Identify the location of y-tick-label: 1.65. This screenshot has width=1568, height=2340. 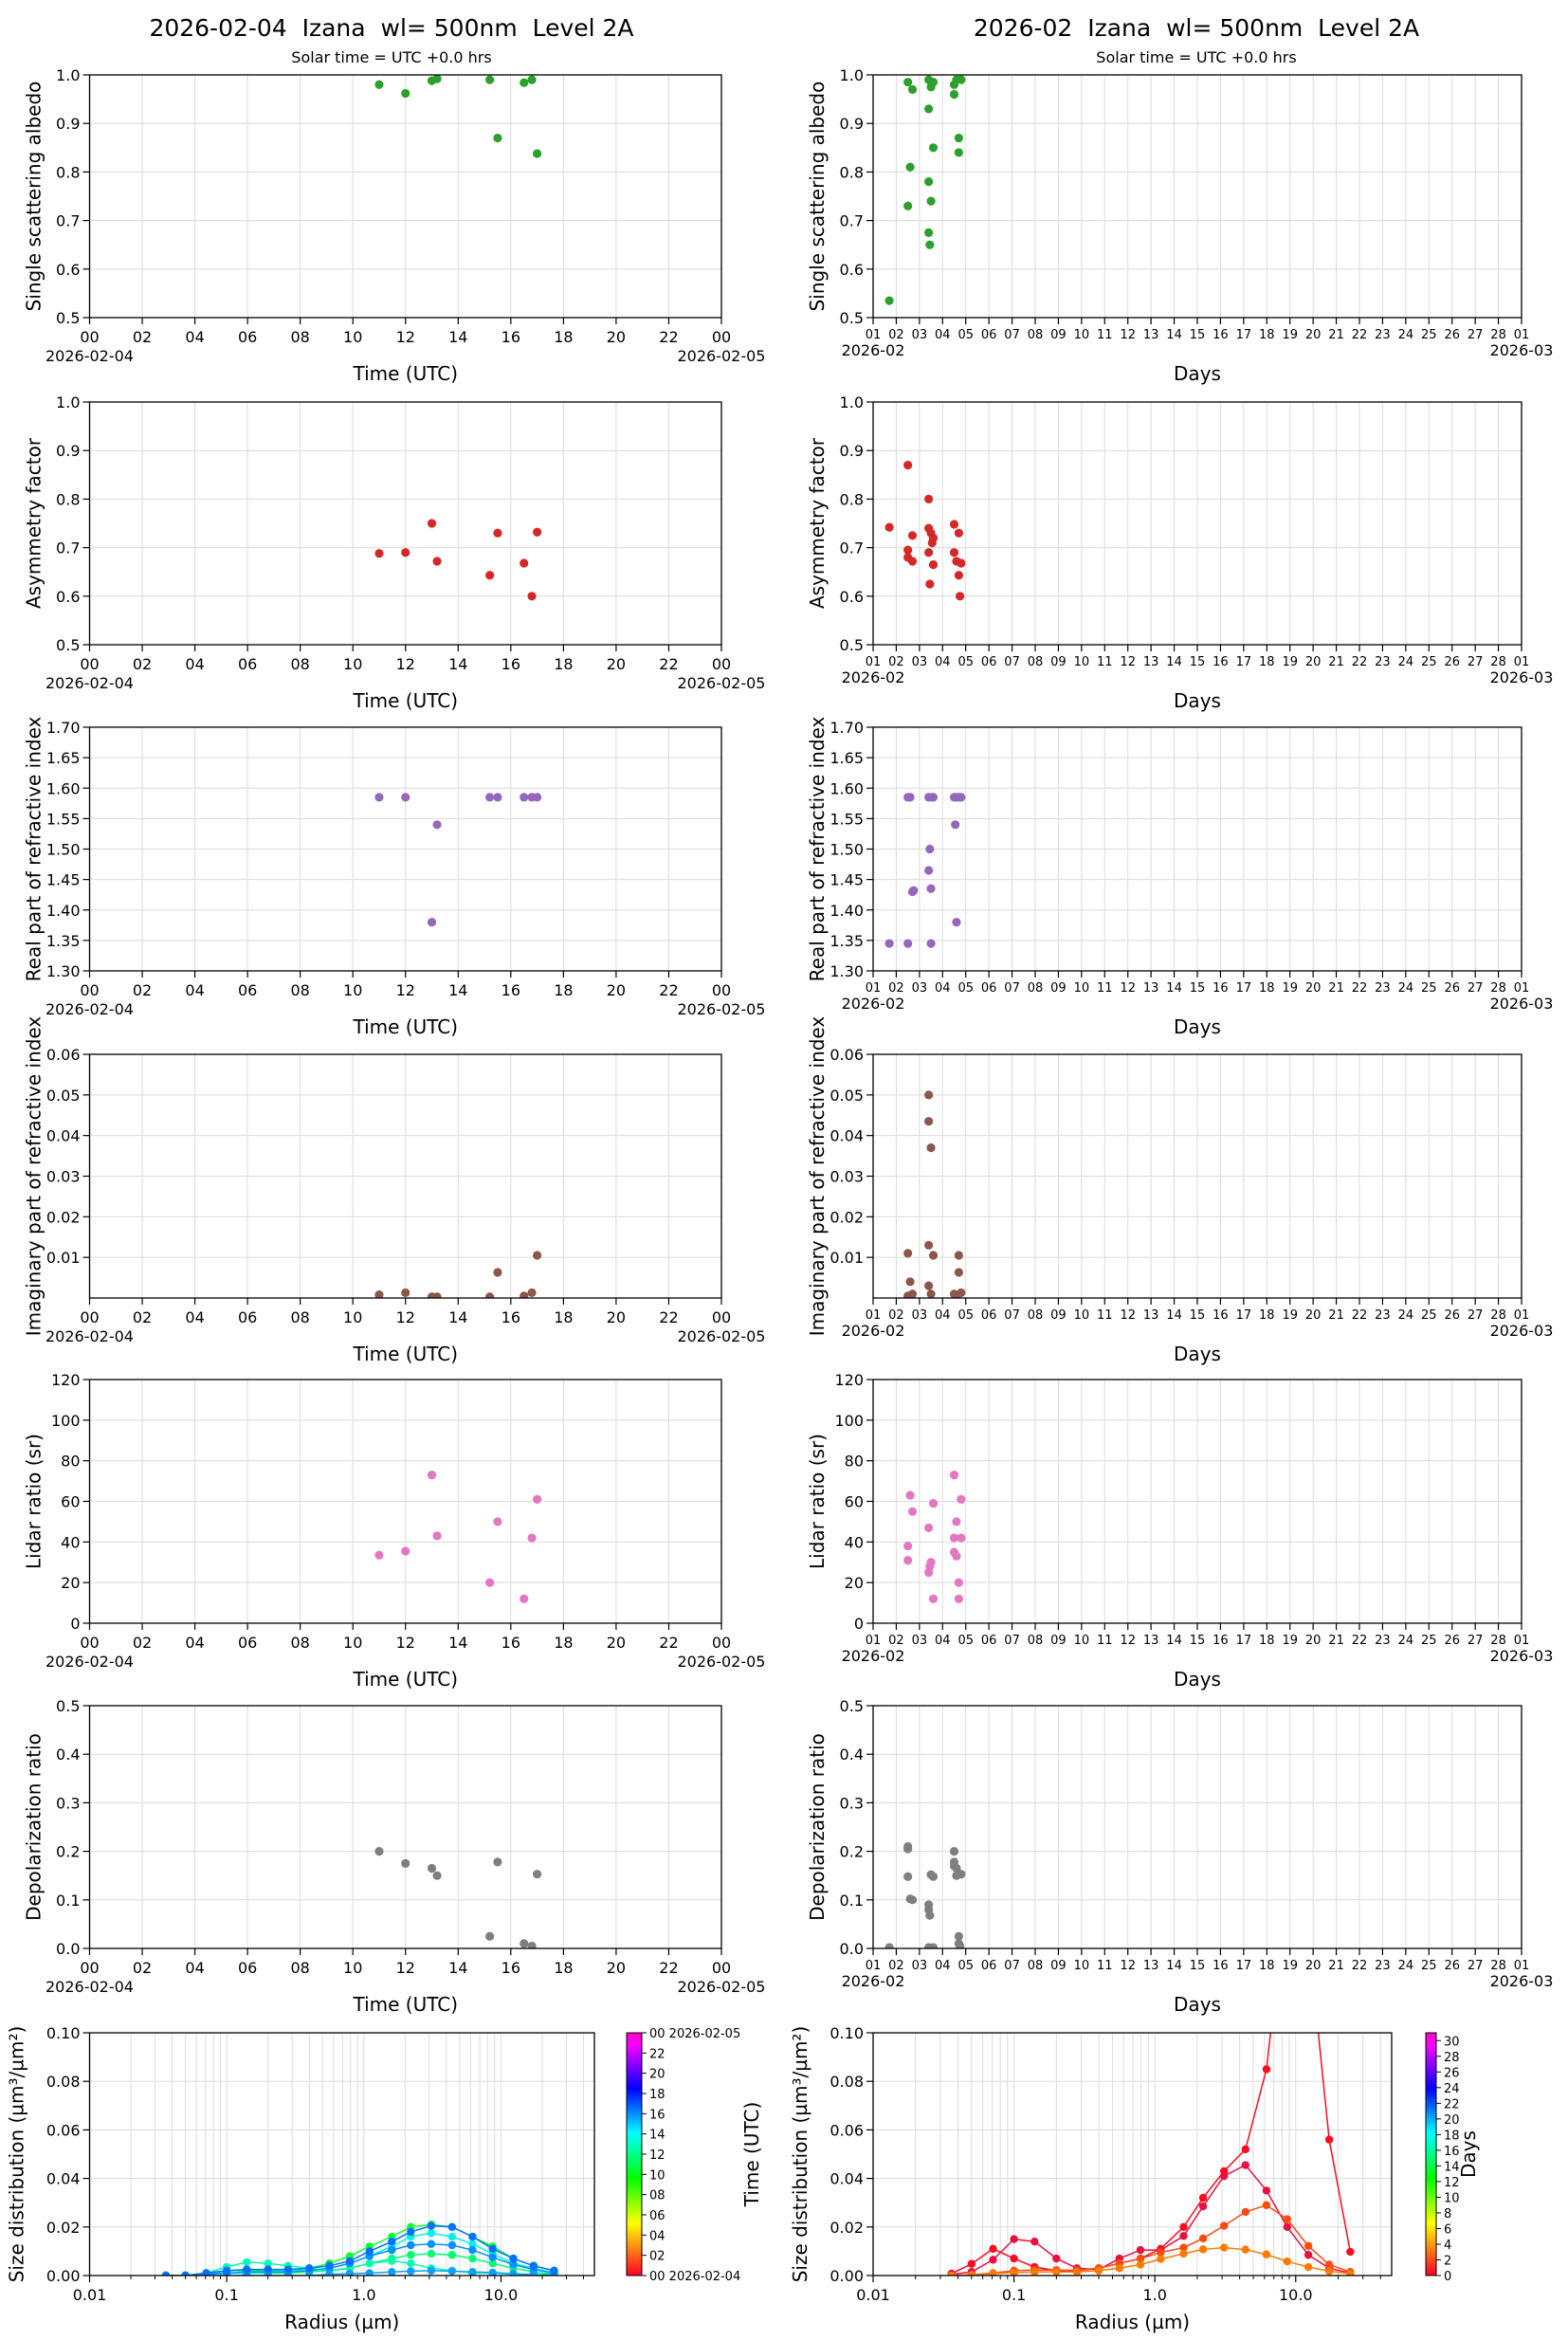
(63, 758).